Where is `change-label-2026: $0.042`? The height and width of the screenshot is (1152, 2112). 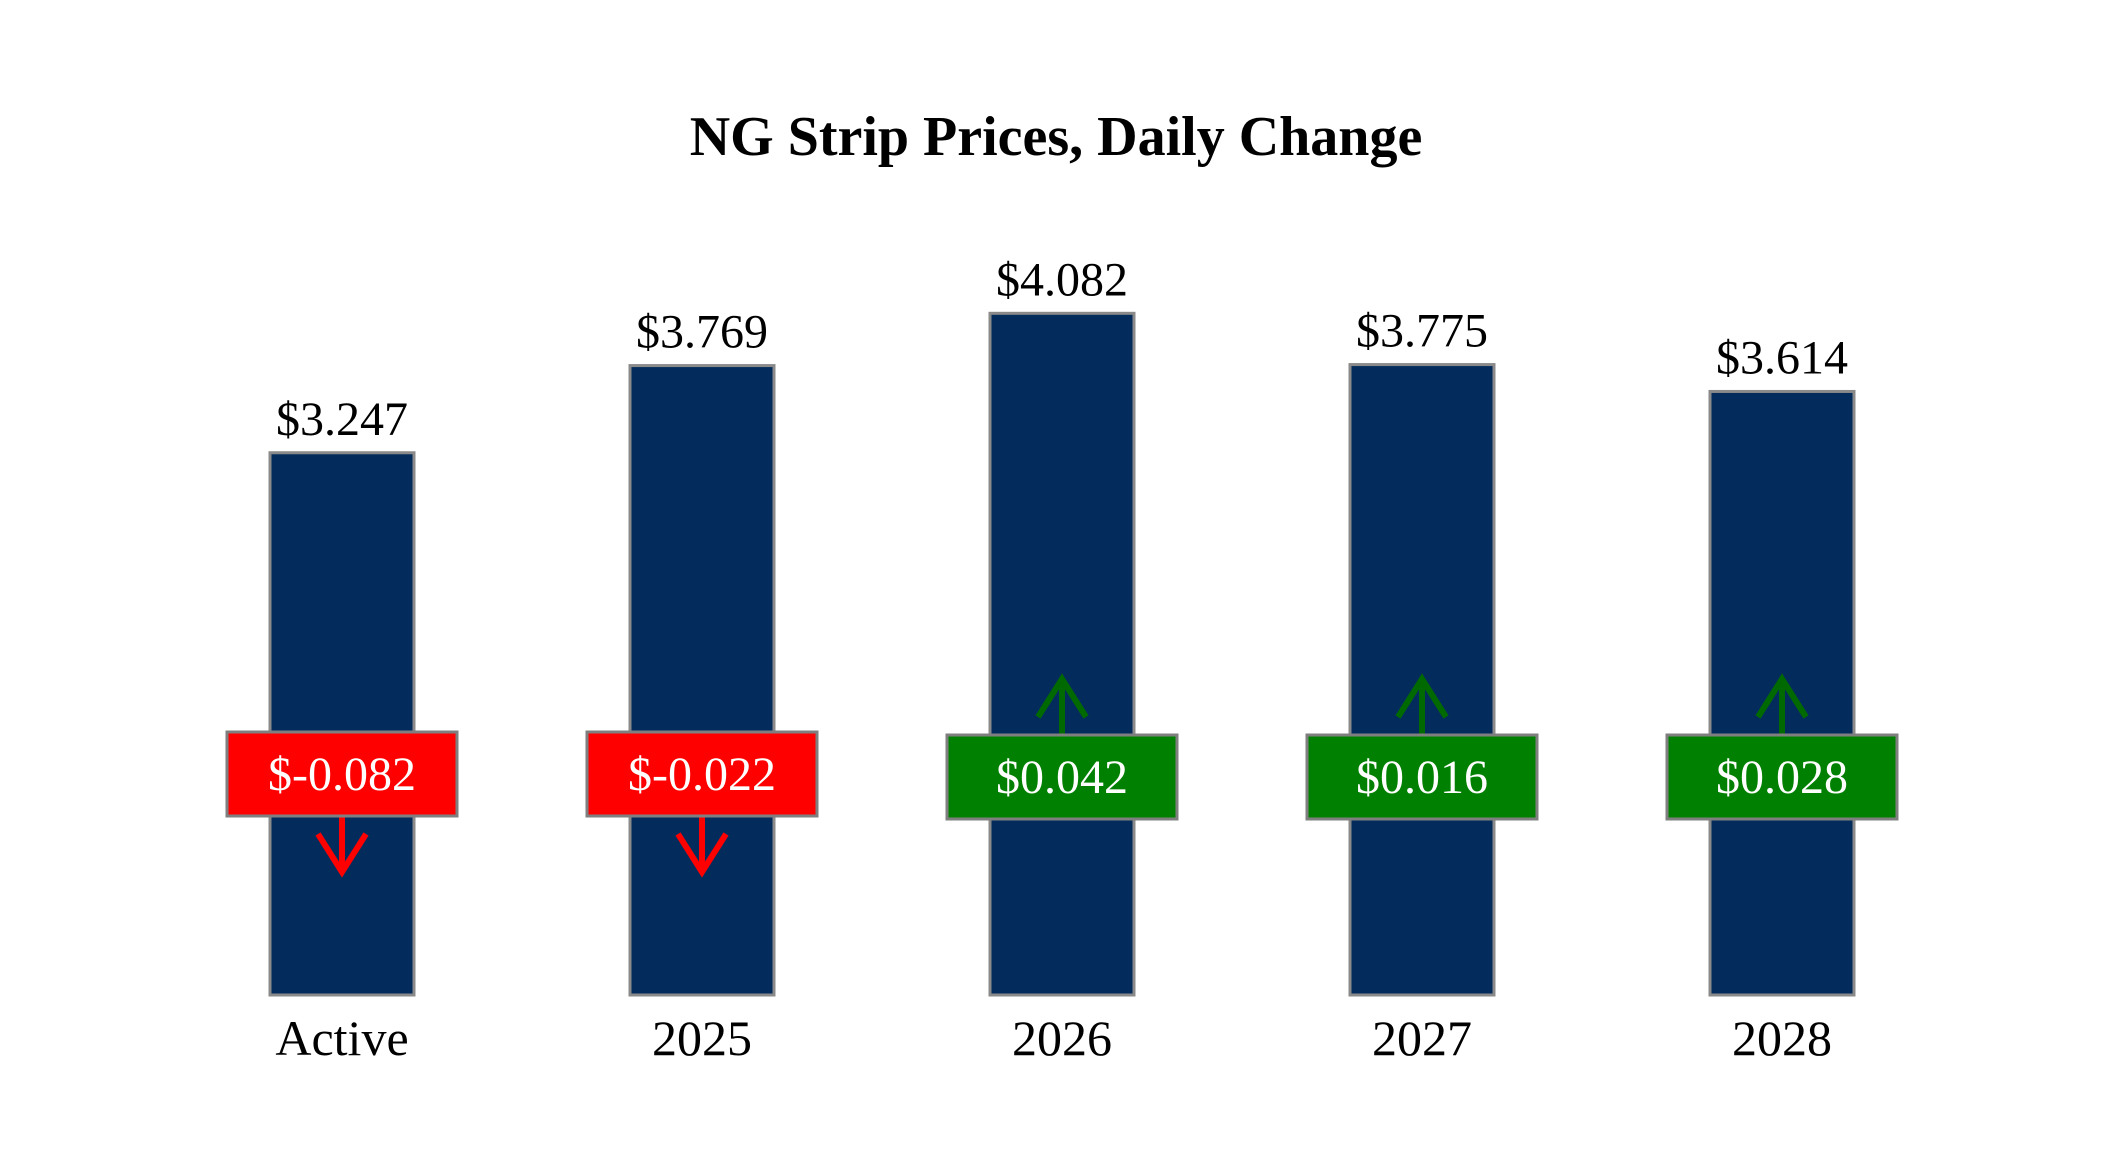
change-label-2026: $0.042 is located at coordinates (1062, 777).